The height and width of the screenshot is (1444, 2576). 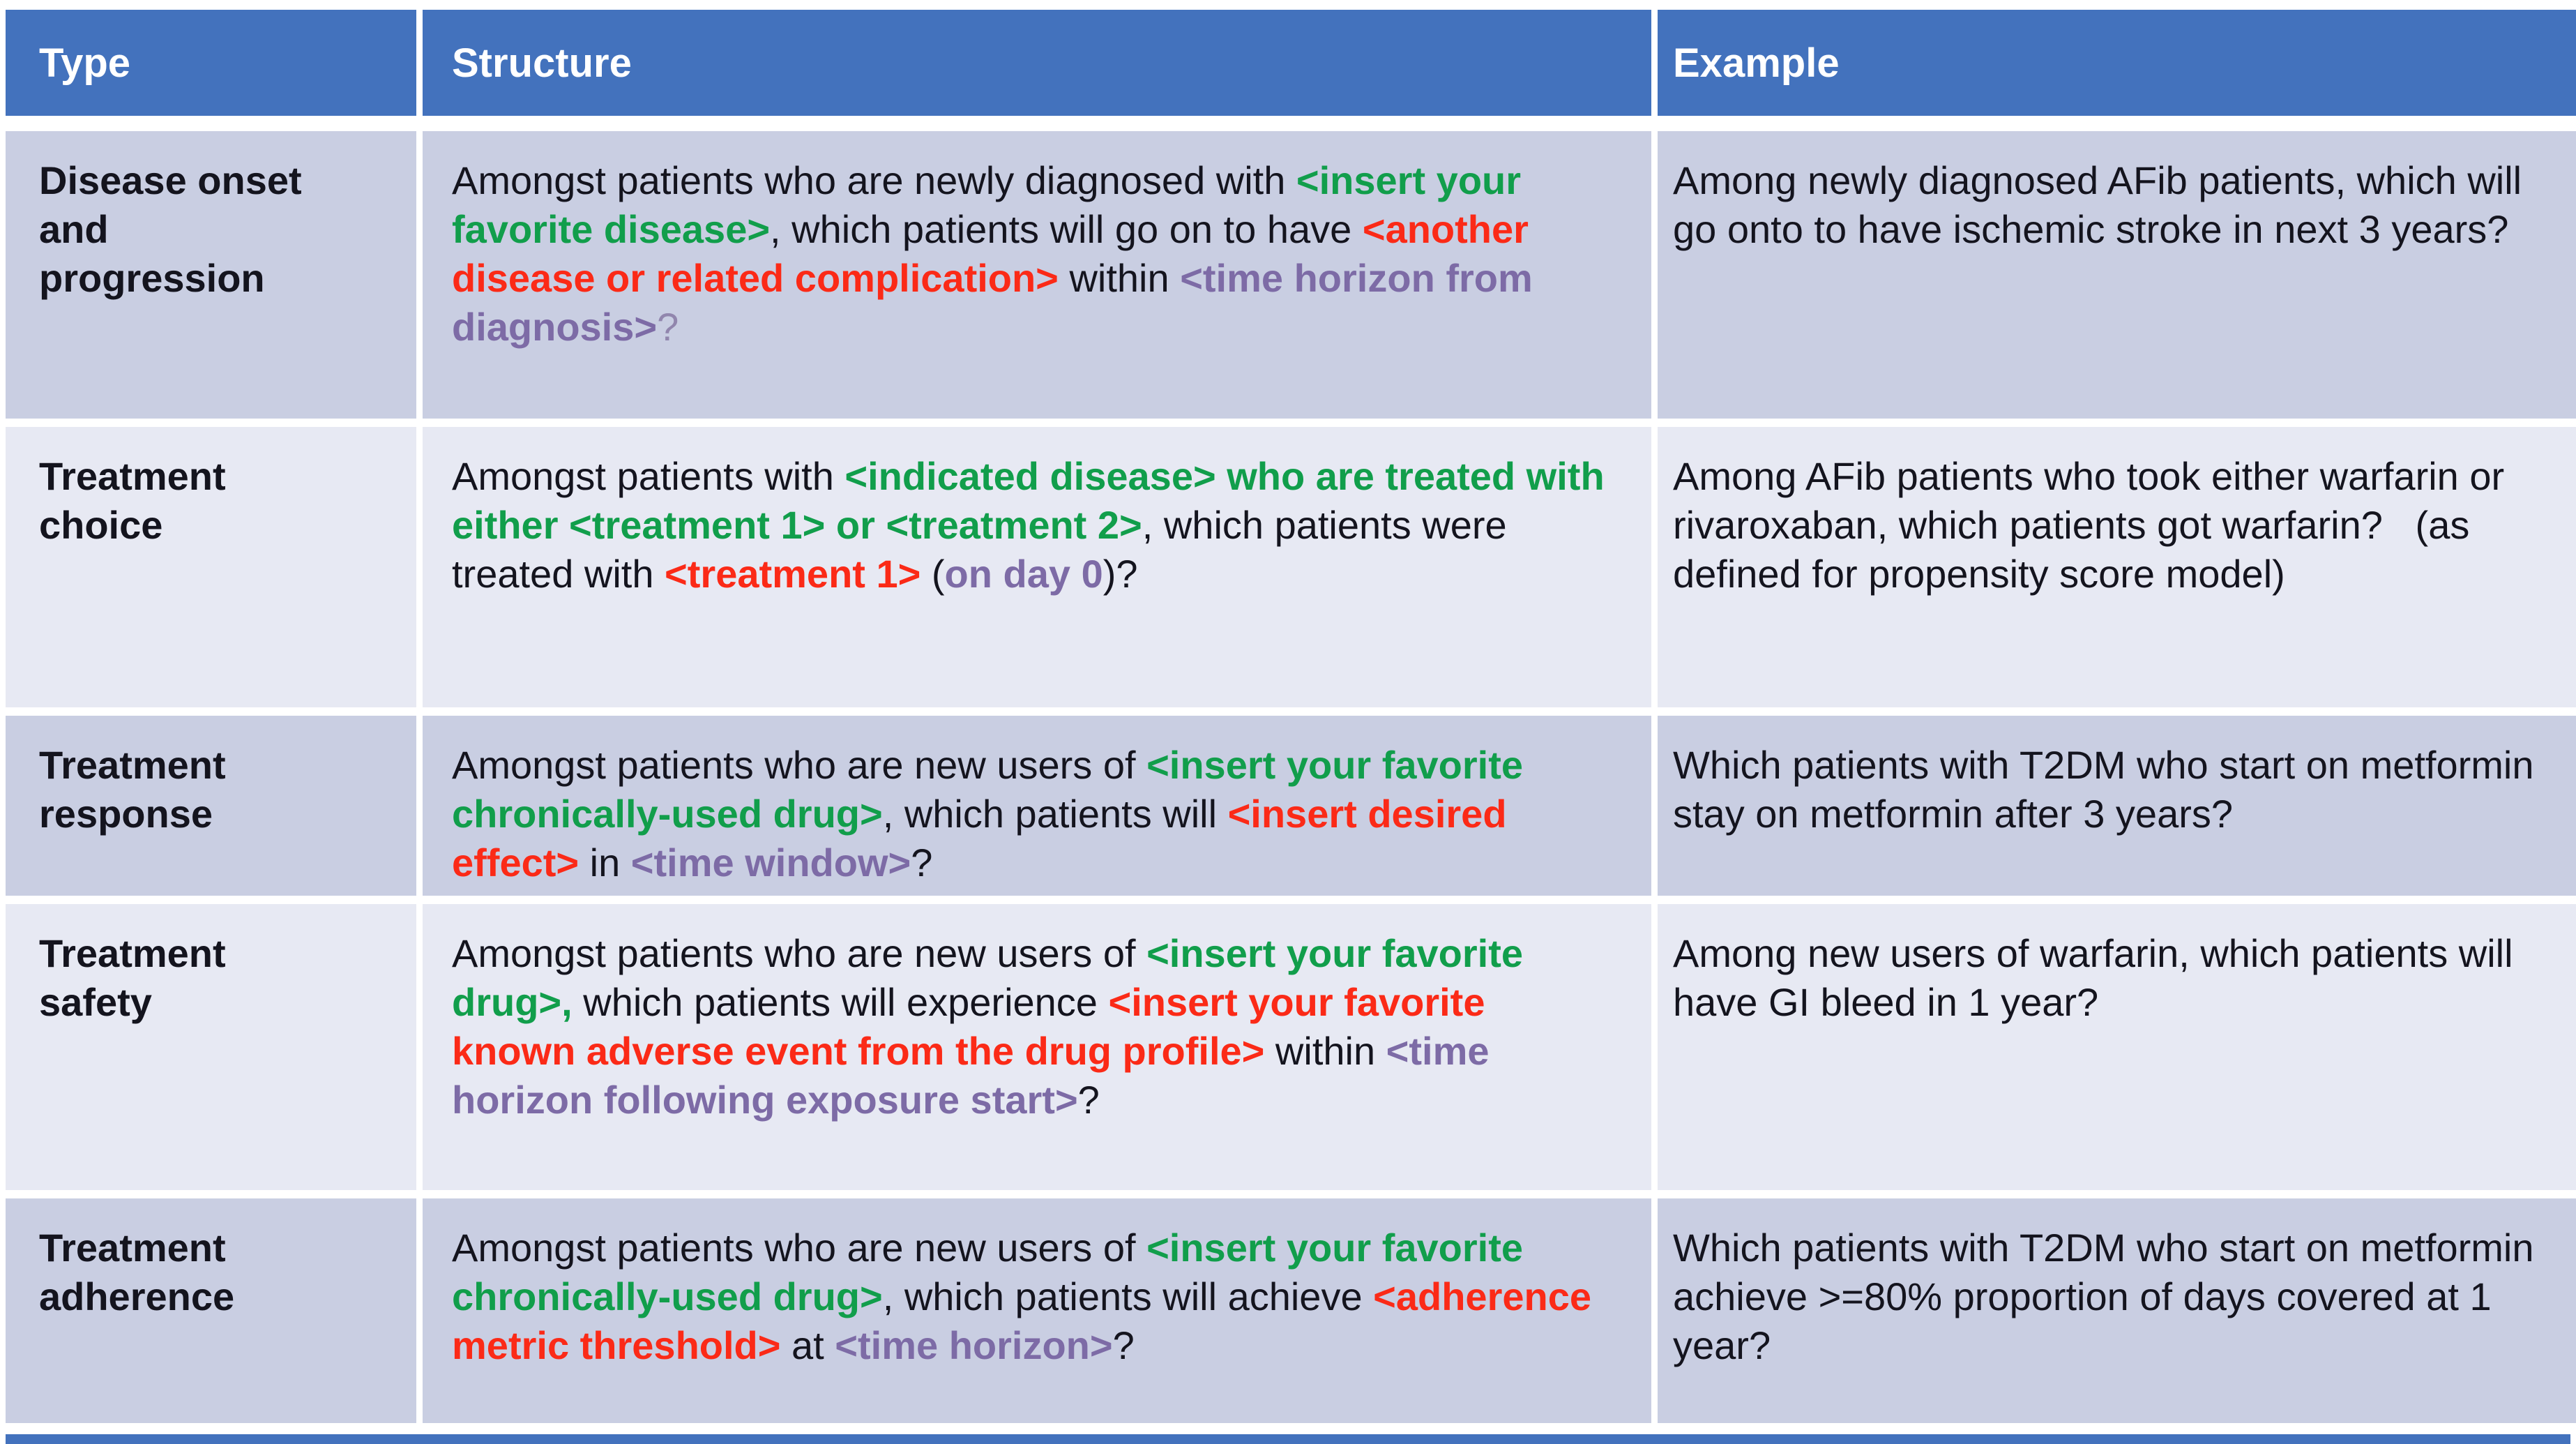 I want to click on text-segment: <time horizon following exposure start>, so click(x=971, y=1075).